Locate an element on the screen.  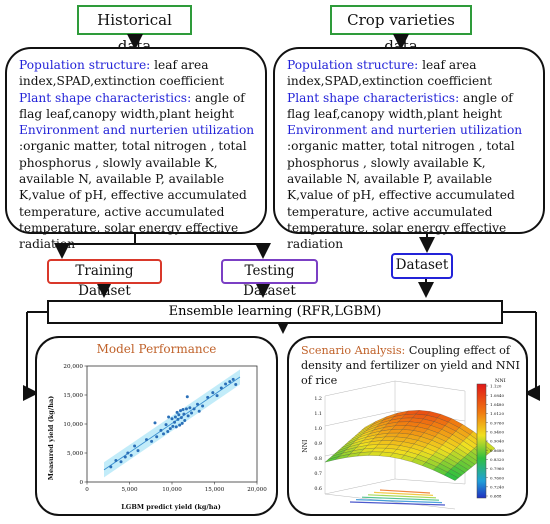
x-tick-label: 10,000 is located at coordinates (172, 490).